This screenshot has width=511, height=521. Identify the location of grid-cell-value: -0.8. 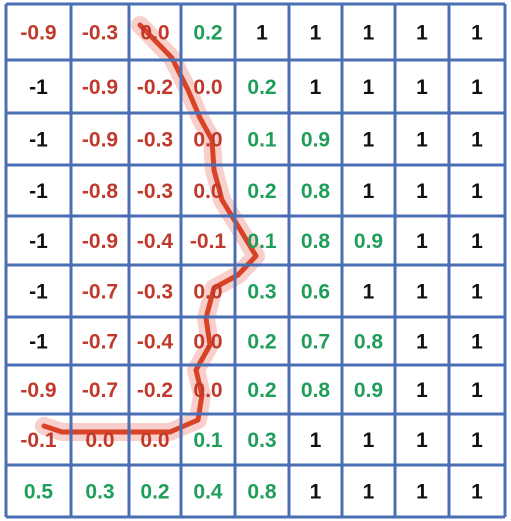
(100, 191).